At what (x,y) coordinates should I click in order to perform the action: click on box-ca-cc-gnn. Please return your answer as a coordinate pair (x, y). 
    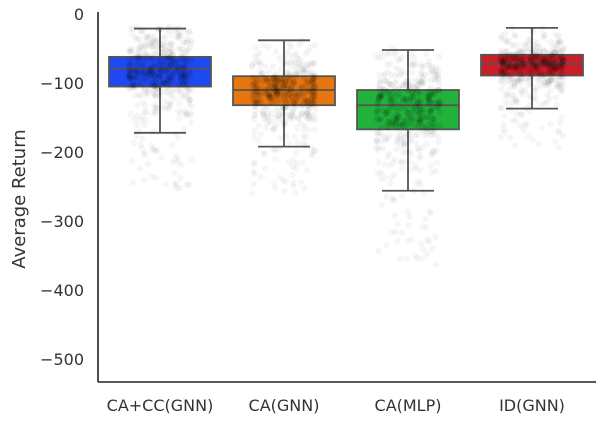
    Looking at the image, I should click on (160, 80).